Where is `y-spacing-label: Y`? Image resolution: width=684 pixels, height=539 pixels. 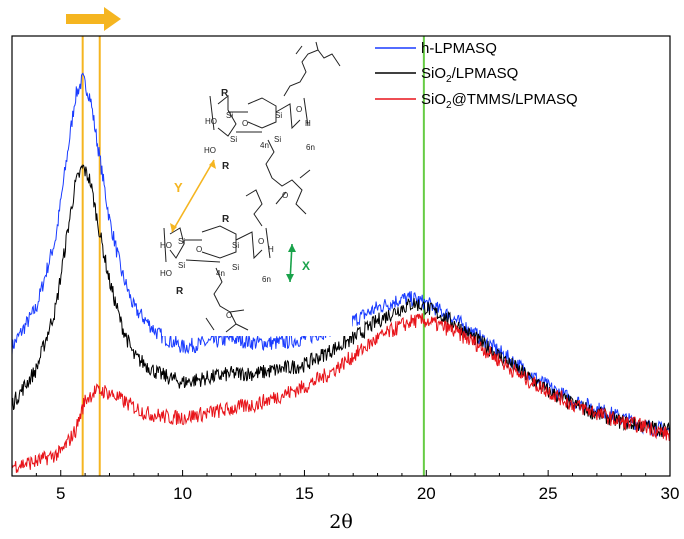
y-spacing-label: Y is located at coordinates (178, 187).